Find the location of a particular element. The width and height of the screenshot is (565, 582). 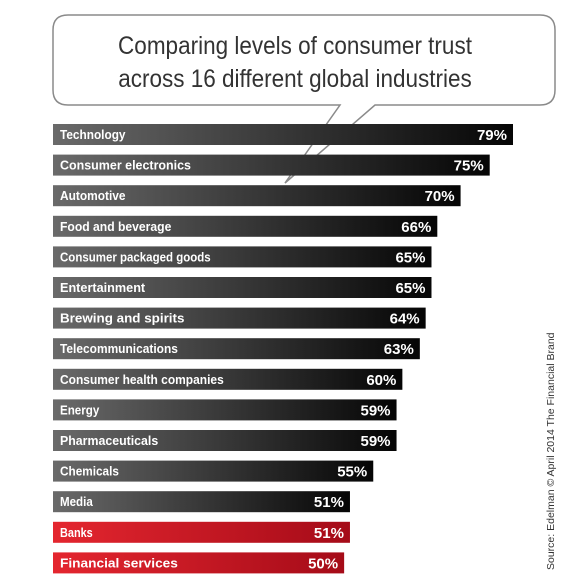

chart-title-line-1: Comparing levels of consumer trust is located at coordinates (295, 46).